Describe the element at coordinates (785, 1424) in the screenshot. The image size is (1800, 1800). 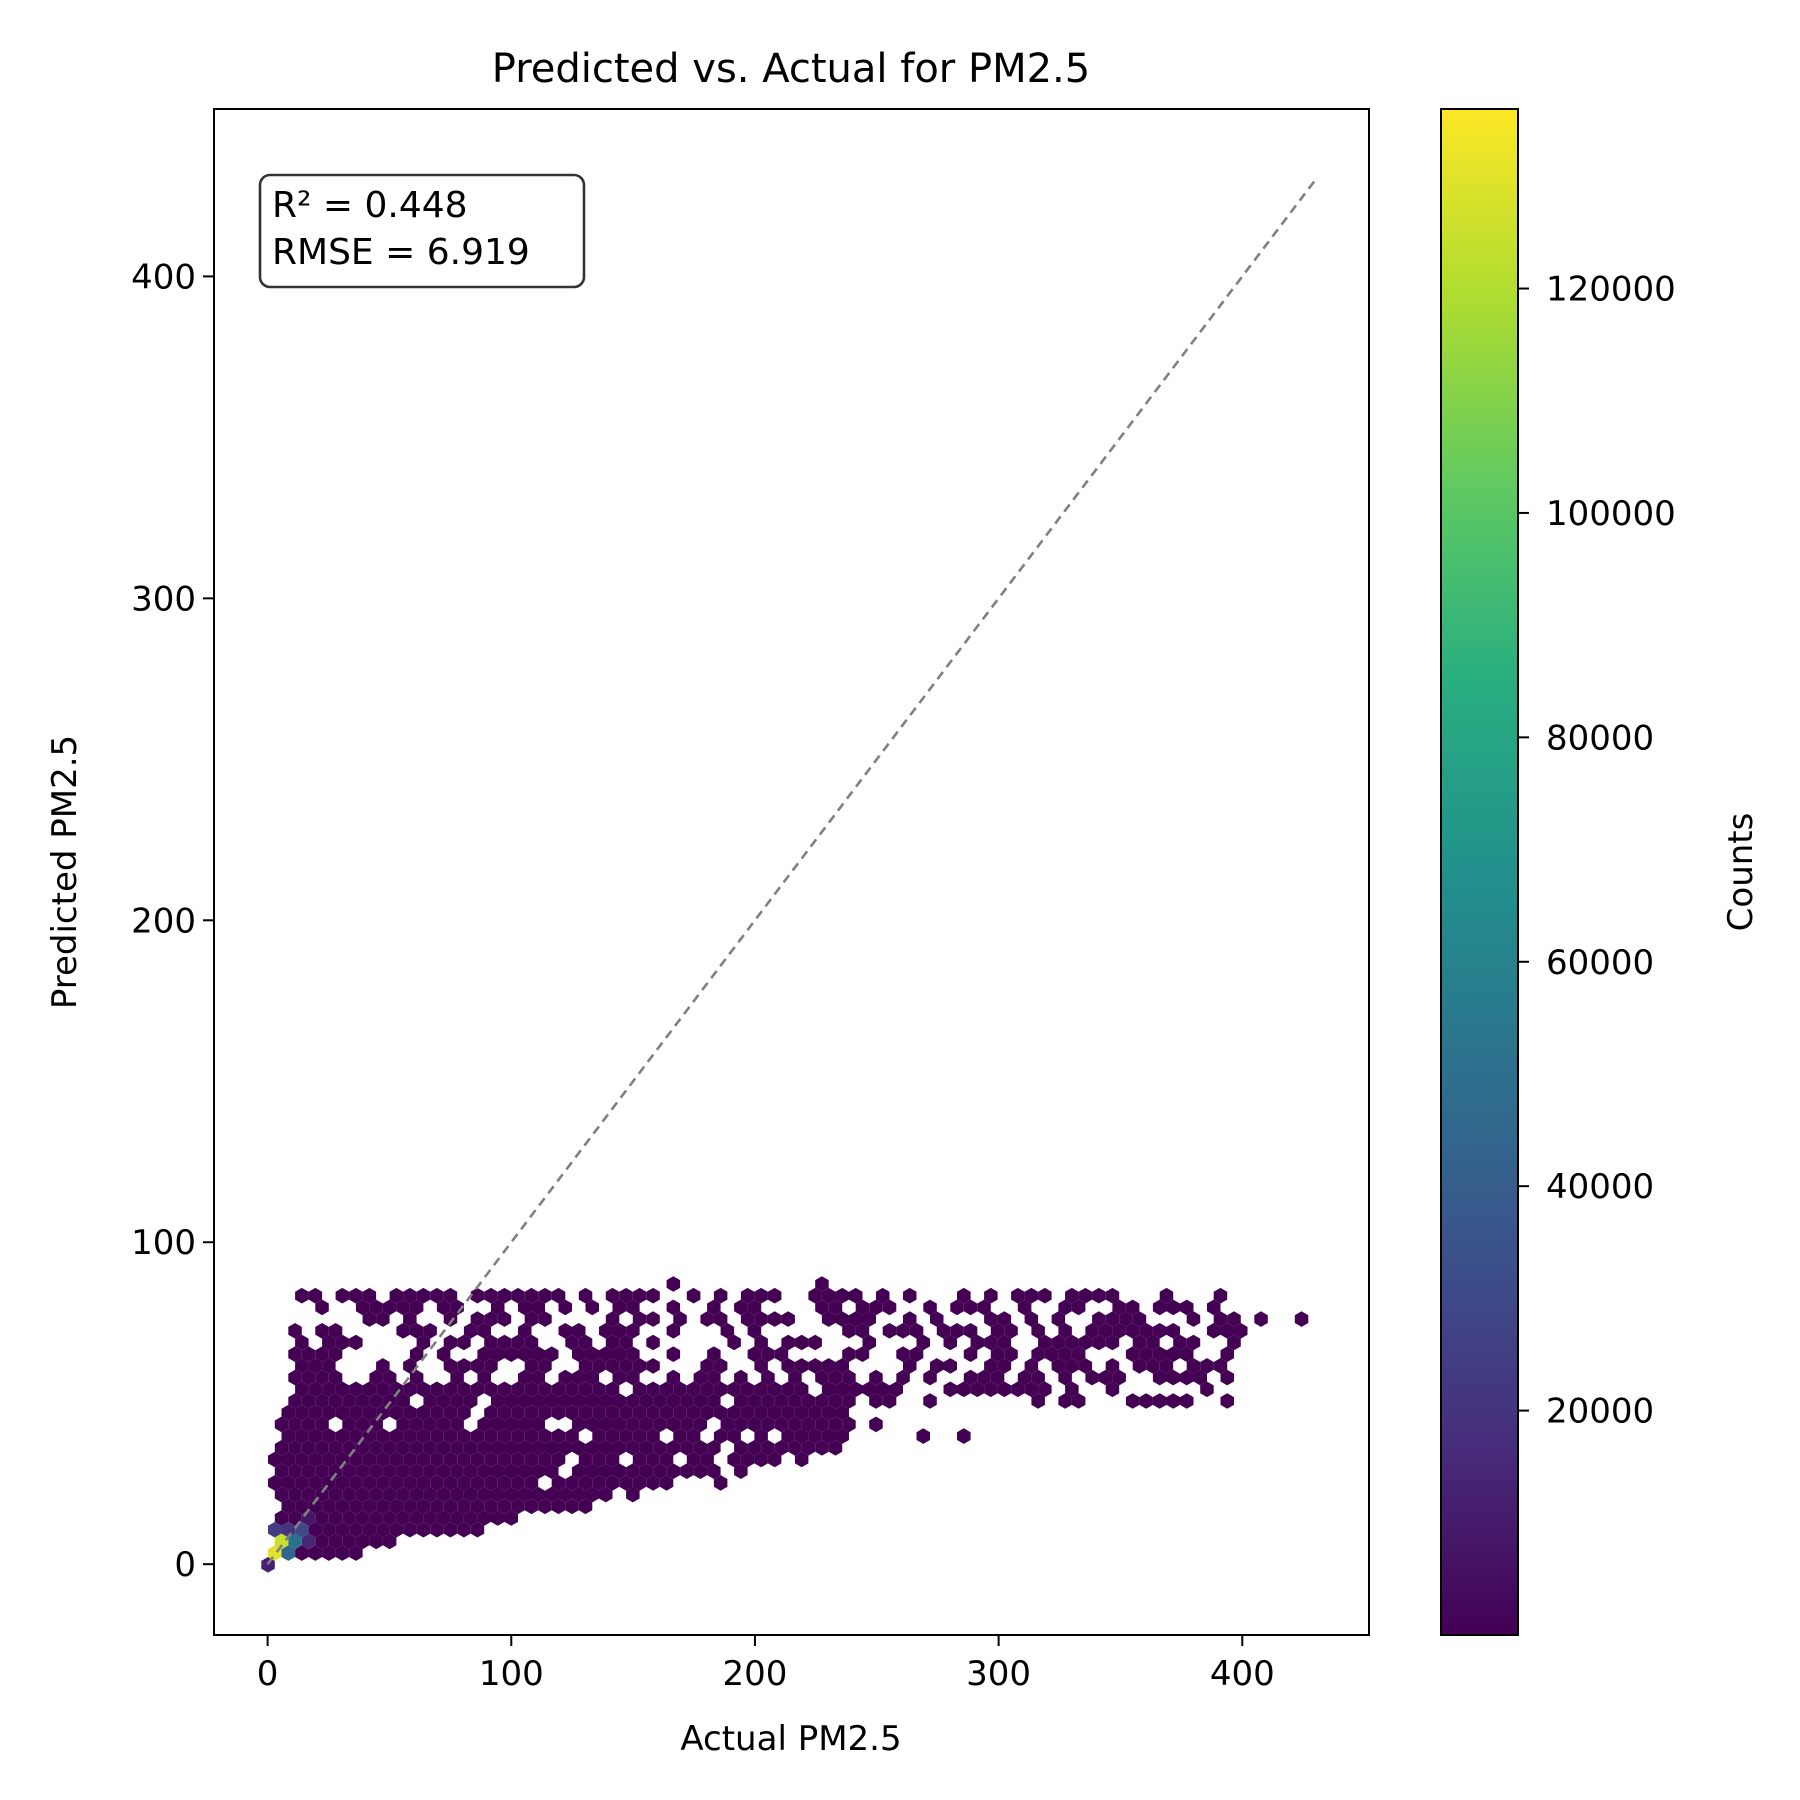
I see `hexbin-layer` at that location.